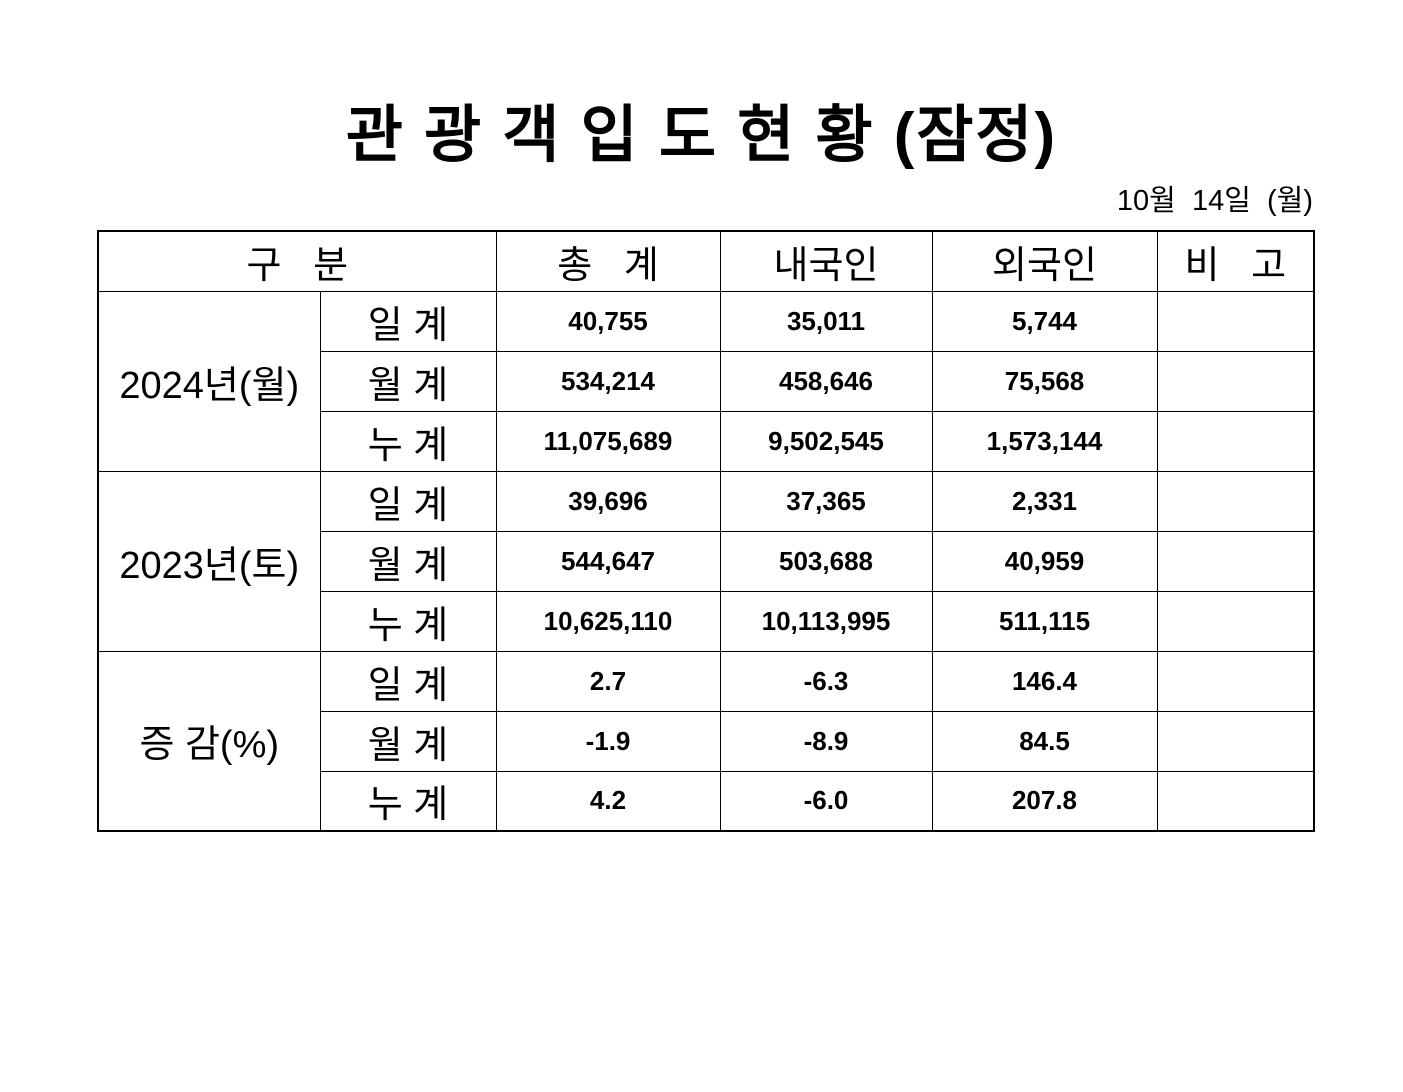  I want to click on value-cell: 534,214, so click(608, 381).